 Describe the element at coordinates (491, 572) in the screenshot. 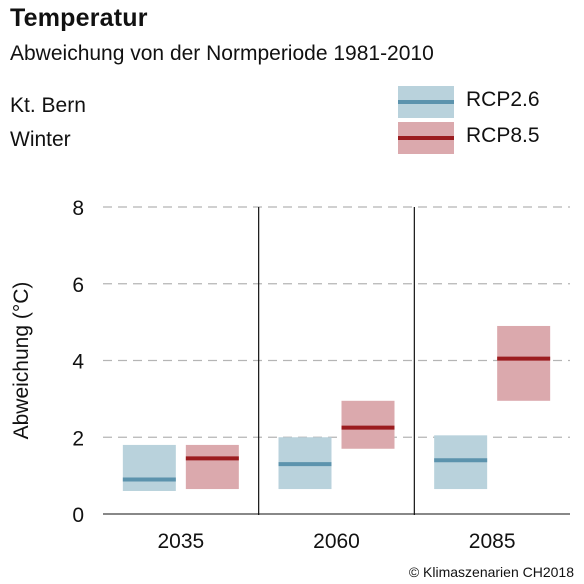

I see `copyright-notice: © Klimaszenarien CH2018` at that location.